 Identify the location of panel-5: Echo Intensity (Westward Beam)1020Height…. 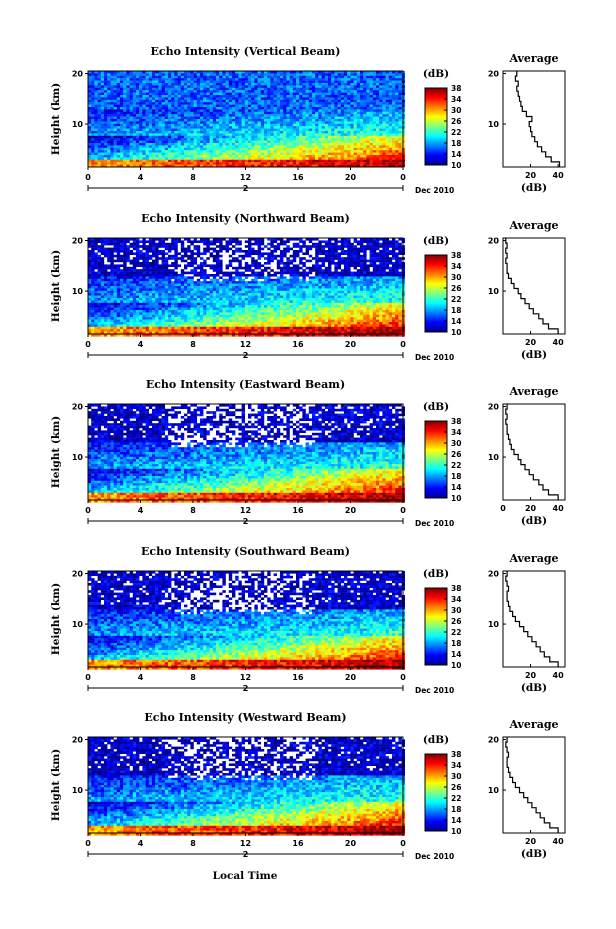
(307, 786).